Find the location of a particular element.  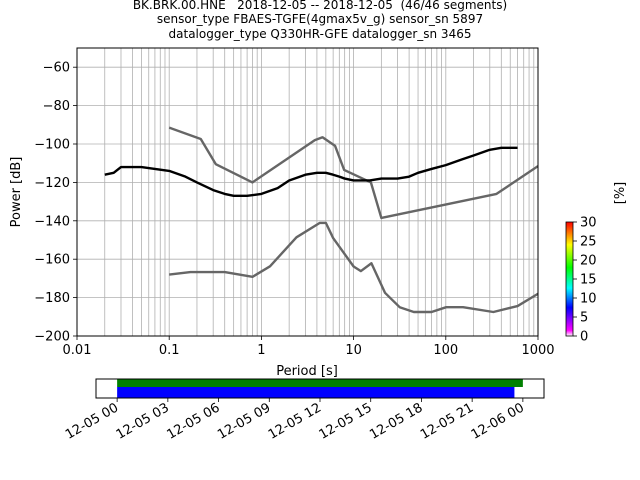

availability-tick-label: 12-05 03 is located at coordinates (143, 421).